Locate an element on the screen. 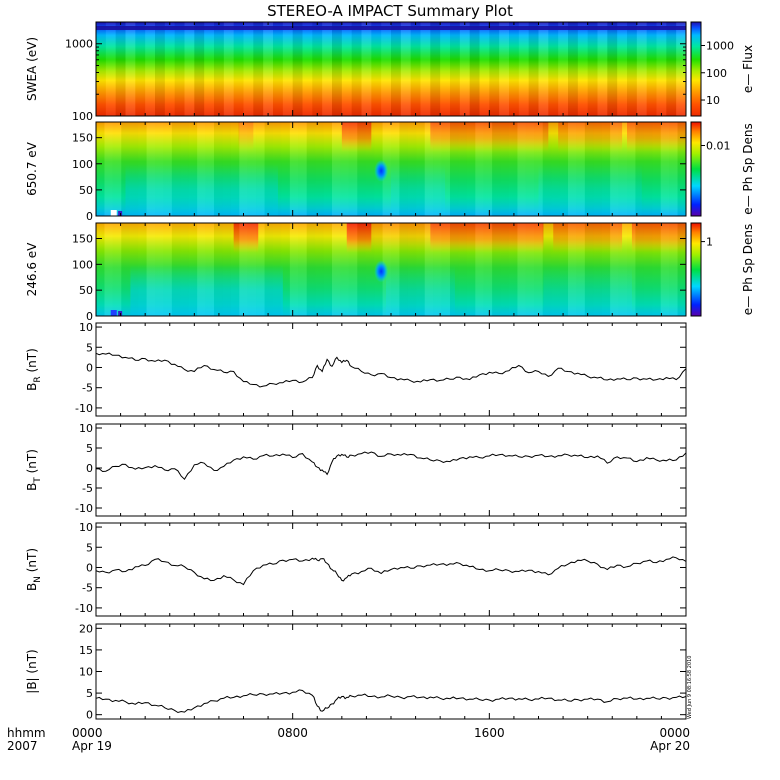  y-tick-label: -5 is located at coordinates (87, 388).